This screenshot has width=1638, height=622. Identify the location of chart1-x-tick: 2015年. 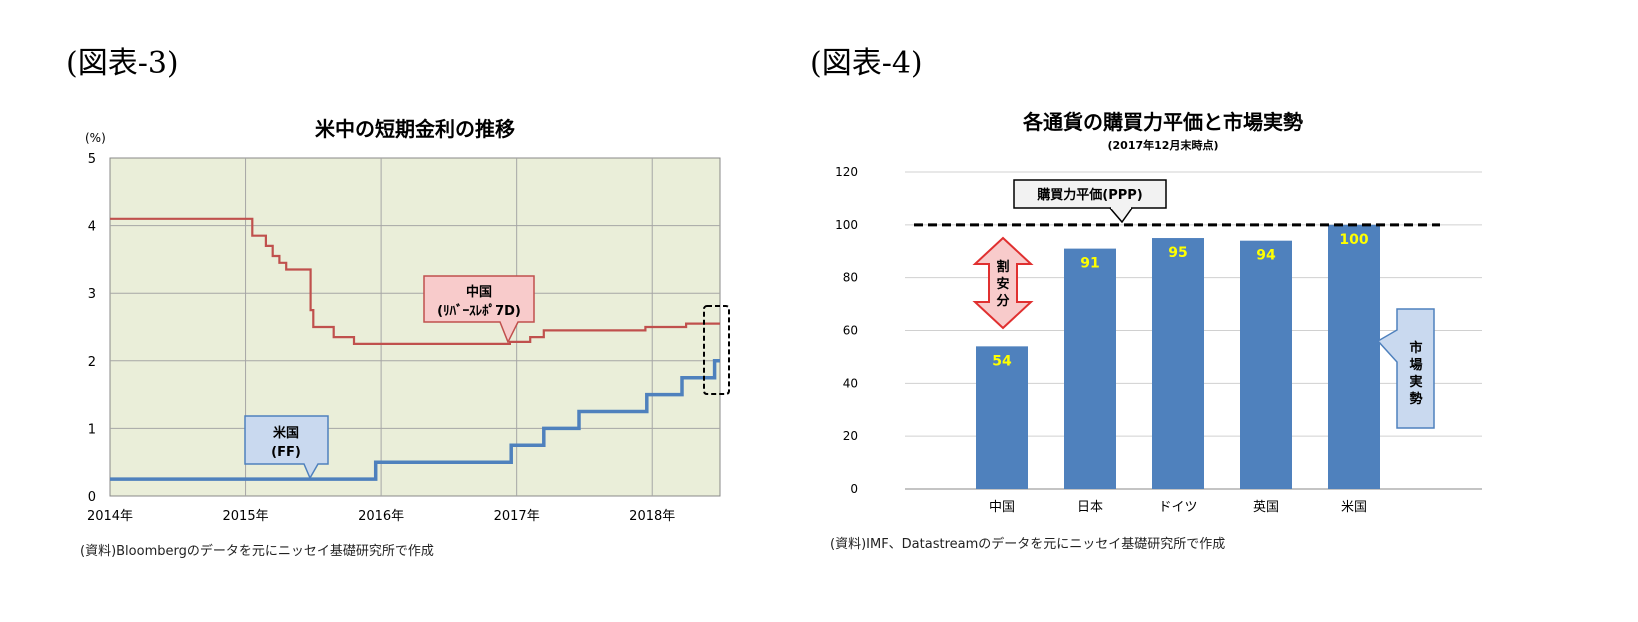
(246, 516).